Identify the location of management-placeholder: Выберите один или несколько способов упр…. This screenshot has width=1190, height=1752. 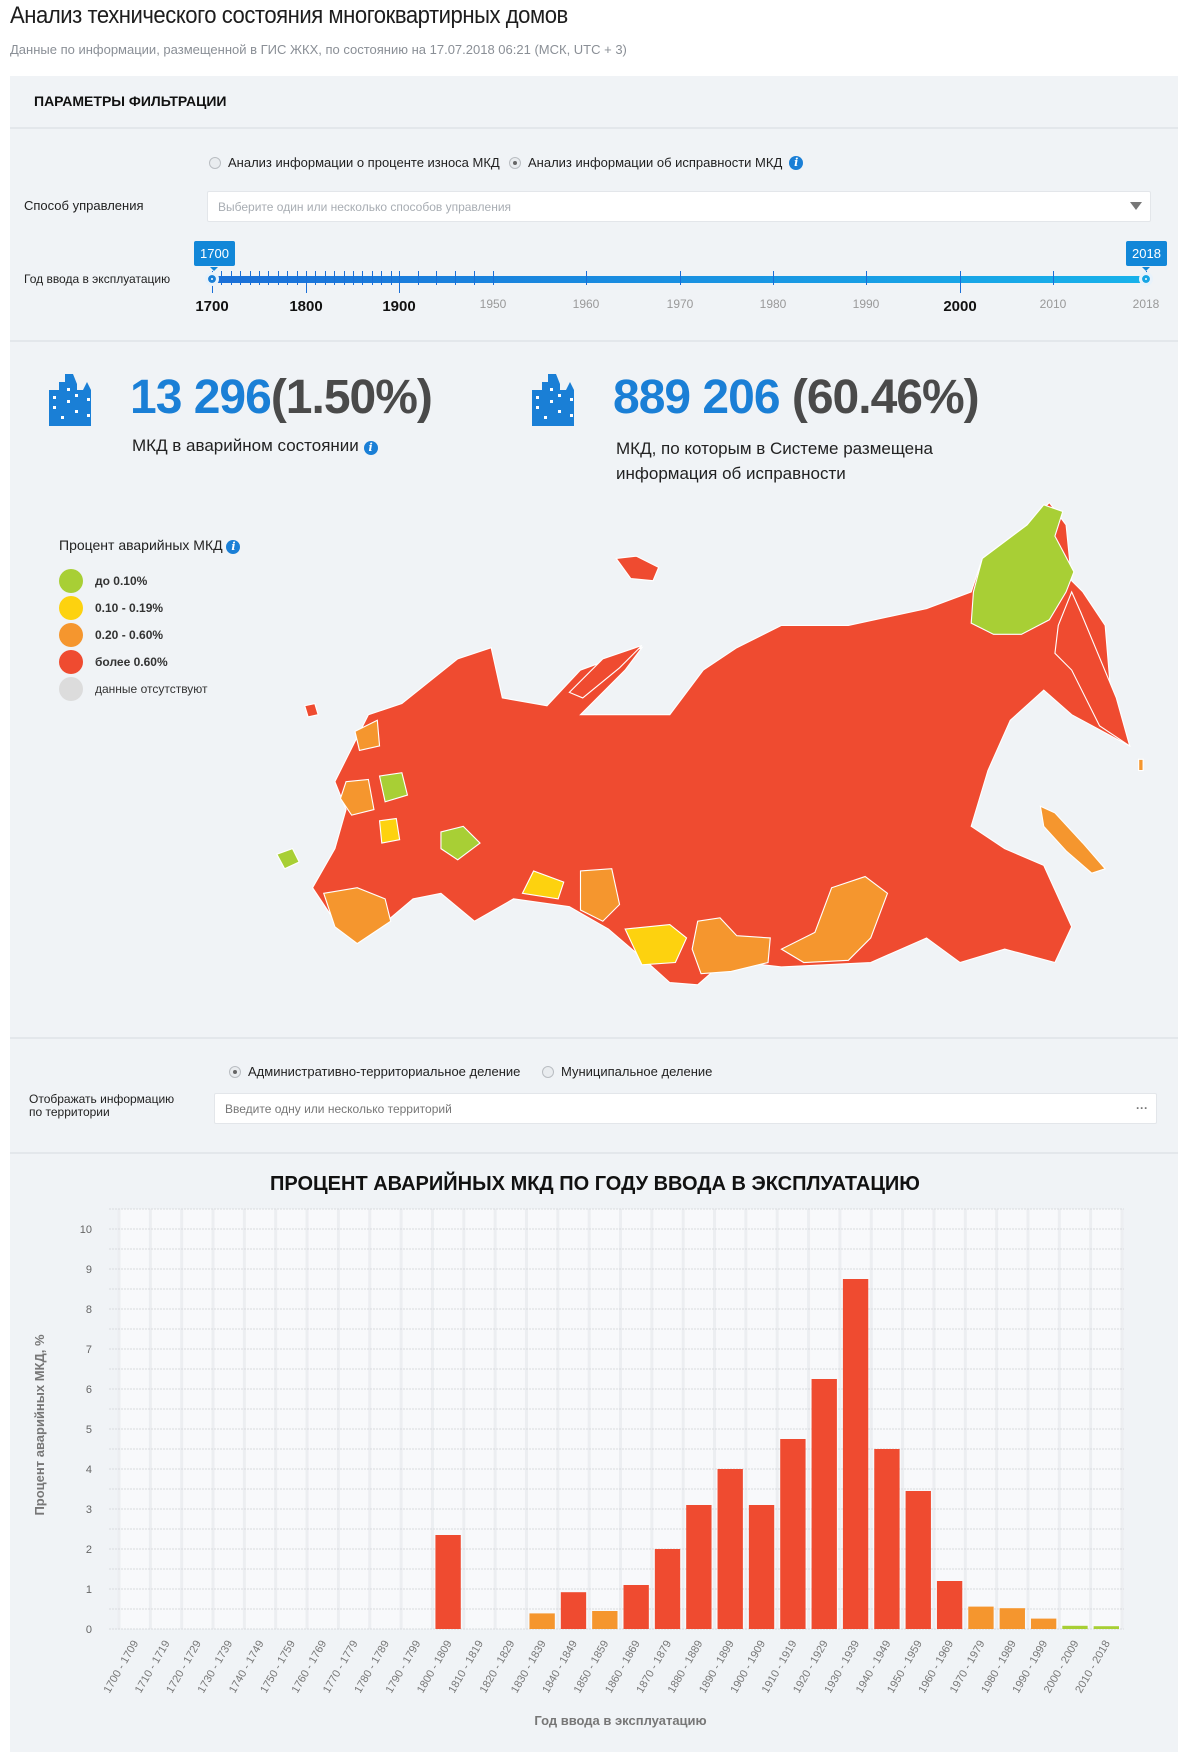
(365, 206).